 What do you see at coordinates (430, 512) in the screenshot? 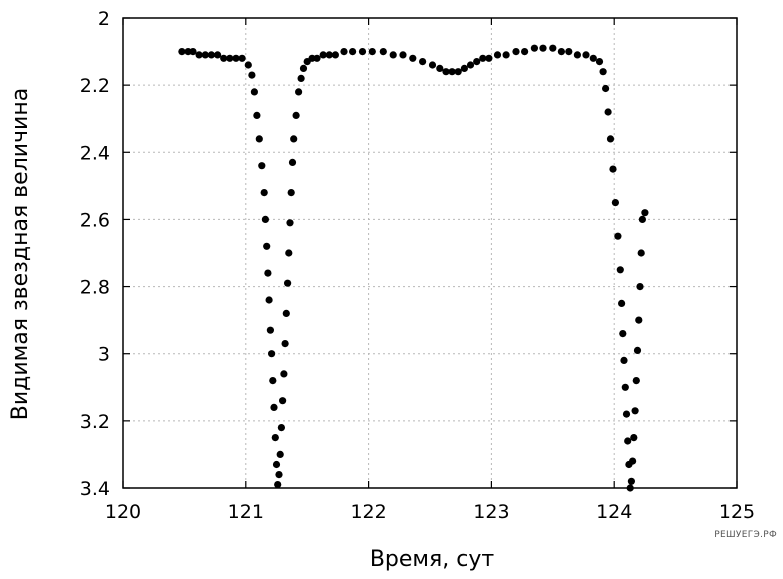
I see `x-tick-labels: 120 121 122 123 124 125` at bounding box center [430, 512].